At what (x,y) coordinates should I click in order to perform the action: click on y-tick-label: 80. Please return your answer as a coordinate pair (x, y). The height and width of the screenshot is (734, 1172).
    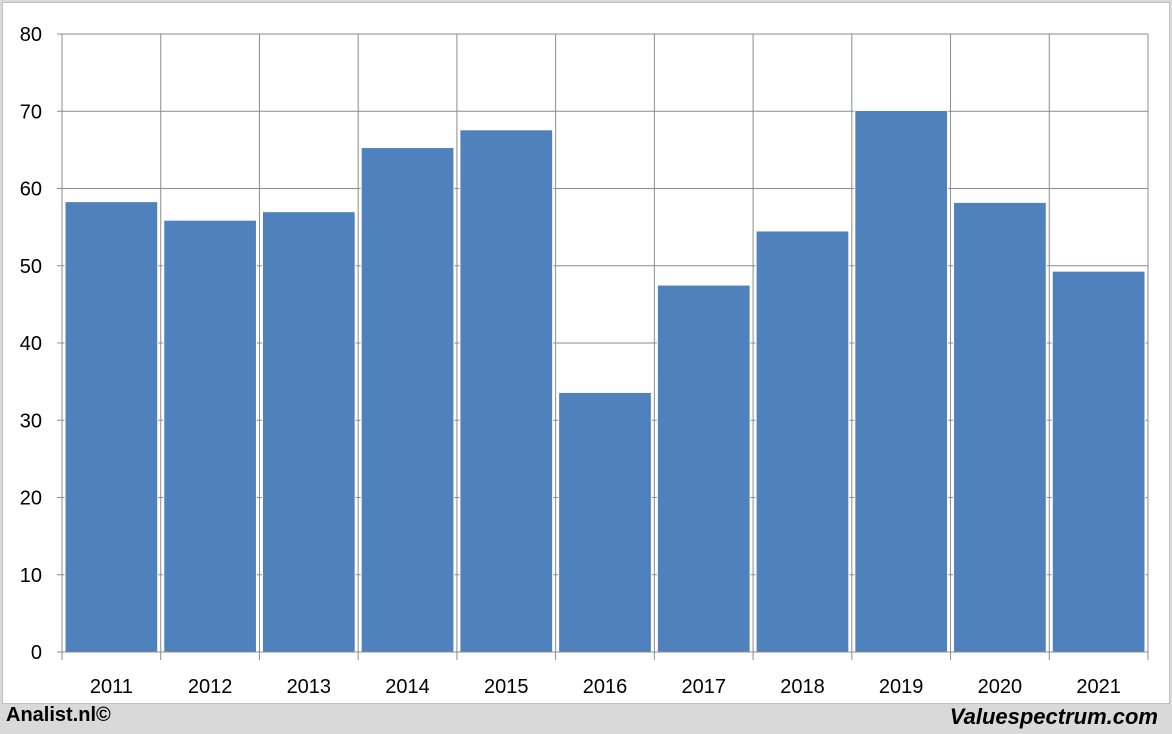
    Looking at the image, I should click on (31, 35).